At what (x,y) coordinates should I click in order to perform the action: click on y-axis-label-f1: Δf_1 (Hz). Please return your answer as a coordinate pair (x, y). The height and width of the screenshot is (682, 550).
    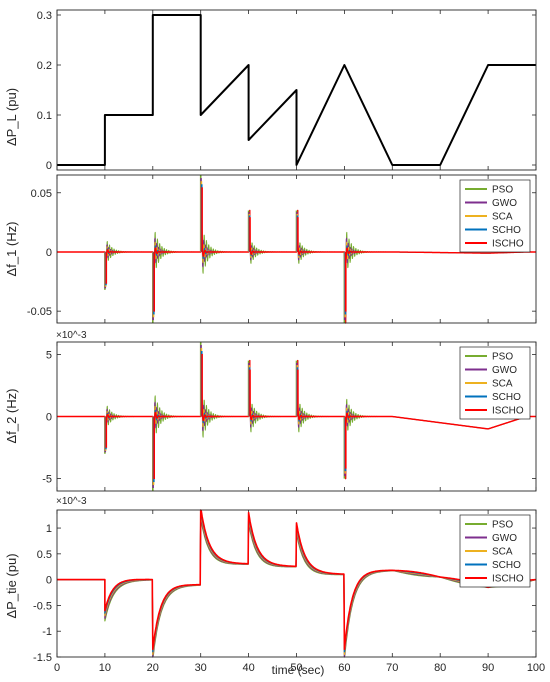
    Looking at the image, I should click on (11, 249).